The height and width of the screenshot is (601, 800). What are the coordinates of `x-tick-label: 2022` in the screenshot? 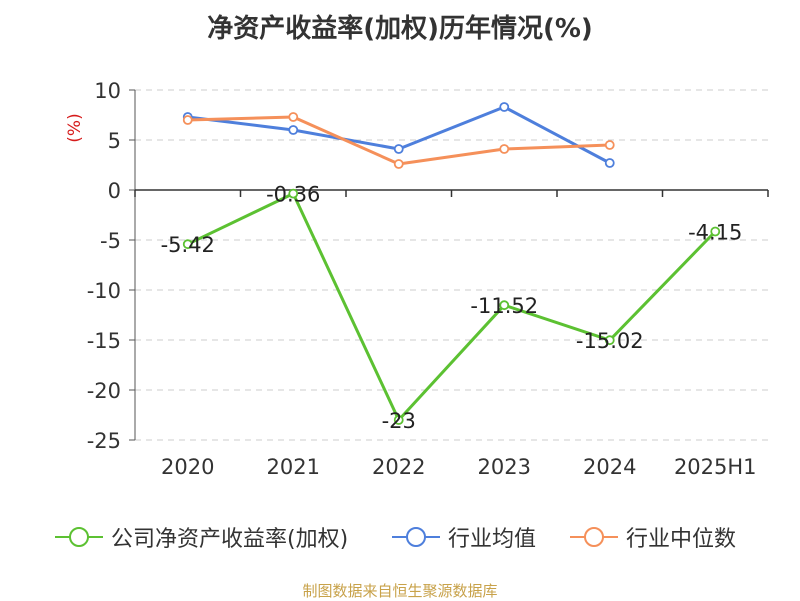 It's located at (398, 467).